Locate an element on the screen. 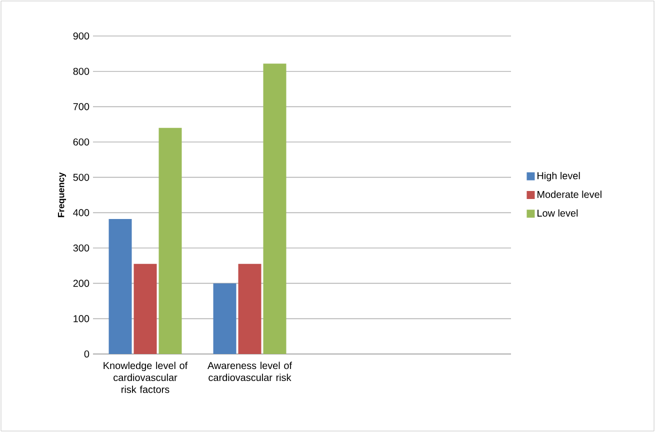 This screenshot has width=655, height=432. y-tick-label: 600 is located at coordinates (81, 142).